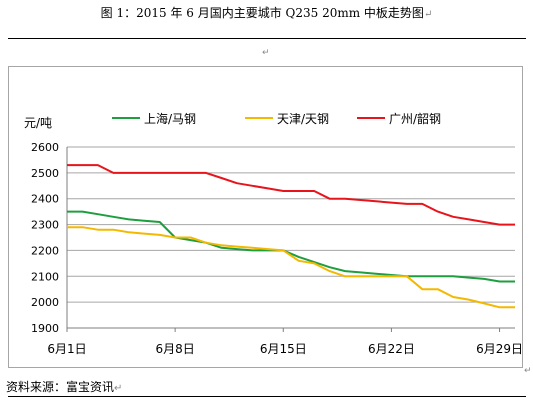 The height and width of the screenshot is (406, 533). Describe the element at coordinates (45, 276) in the screenshot. I see `y-tick-label: 2100` at that location.